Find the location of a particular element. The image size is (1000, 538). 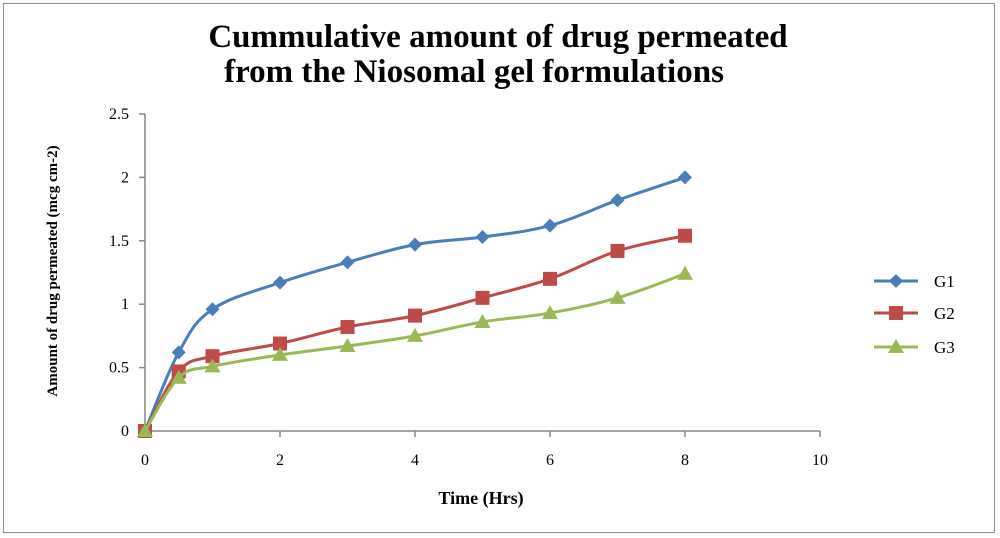

x-tick-label: 8 is located at coordinates (685, 460).